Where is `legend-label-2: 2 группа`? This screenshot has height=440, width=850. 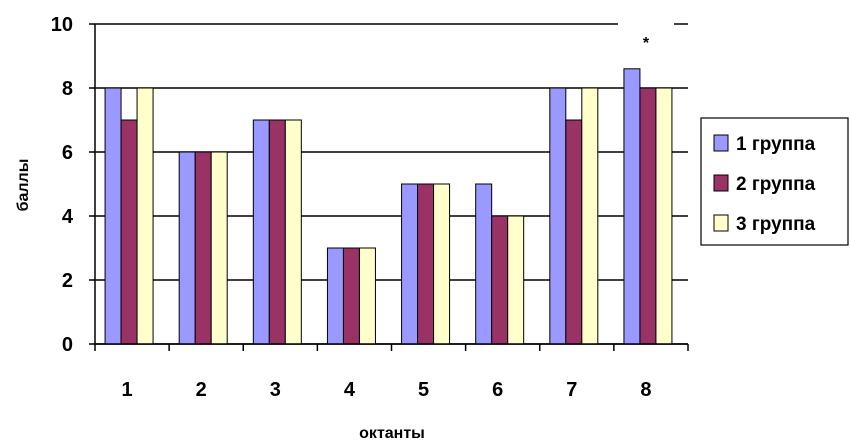
legend-label-2: 2 группа is located at coordinates (776, 184).